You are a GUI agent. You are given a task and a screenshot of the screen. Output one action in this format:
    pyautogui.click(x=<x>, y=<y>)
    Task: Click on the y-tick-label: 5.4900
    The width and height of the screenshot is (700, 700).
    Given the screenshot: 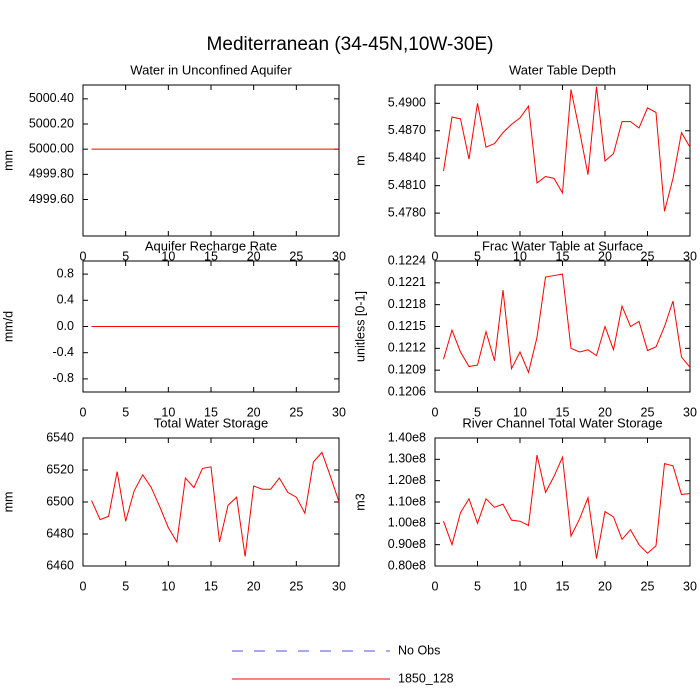 What is the action you would take?
    pyautogui.click(x=407, y=103)
    